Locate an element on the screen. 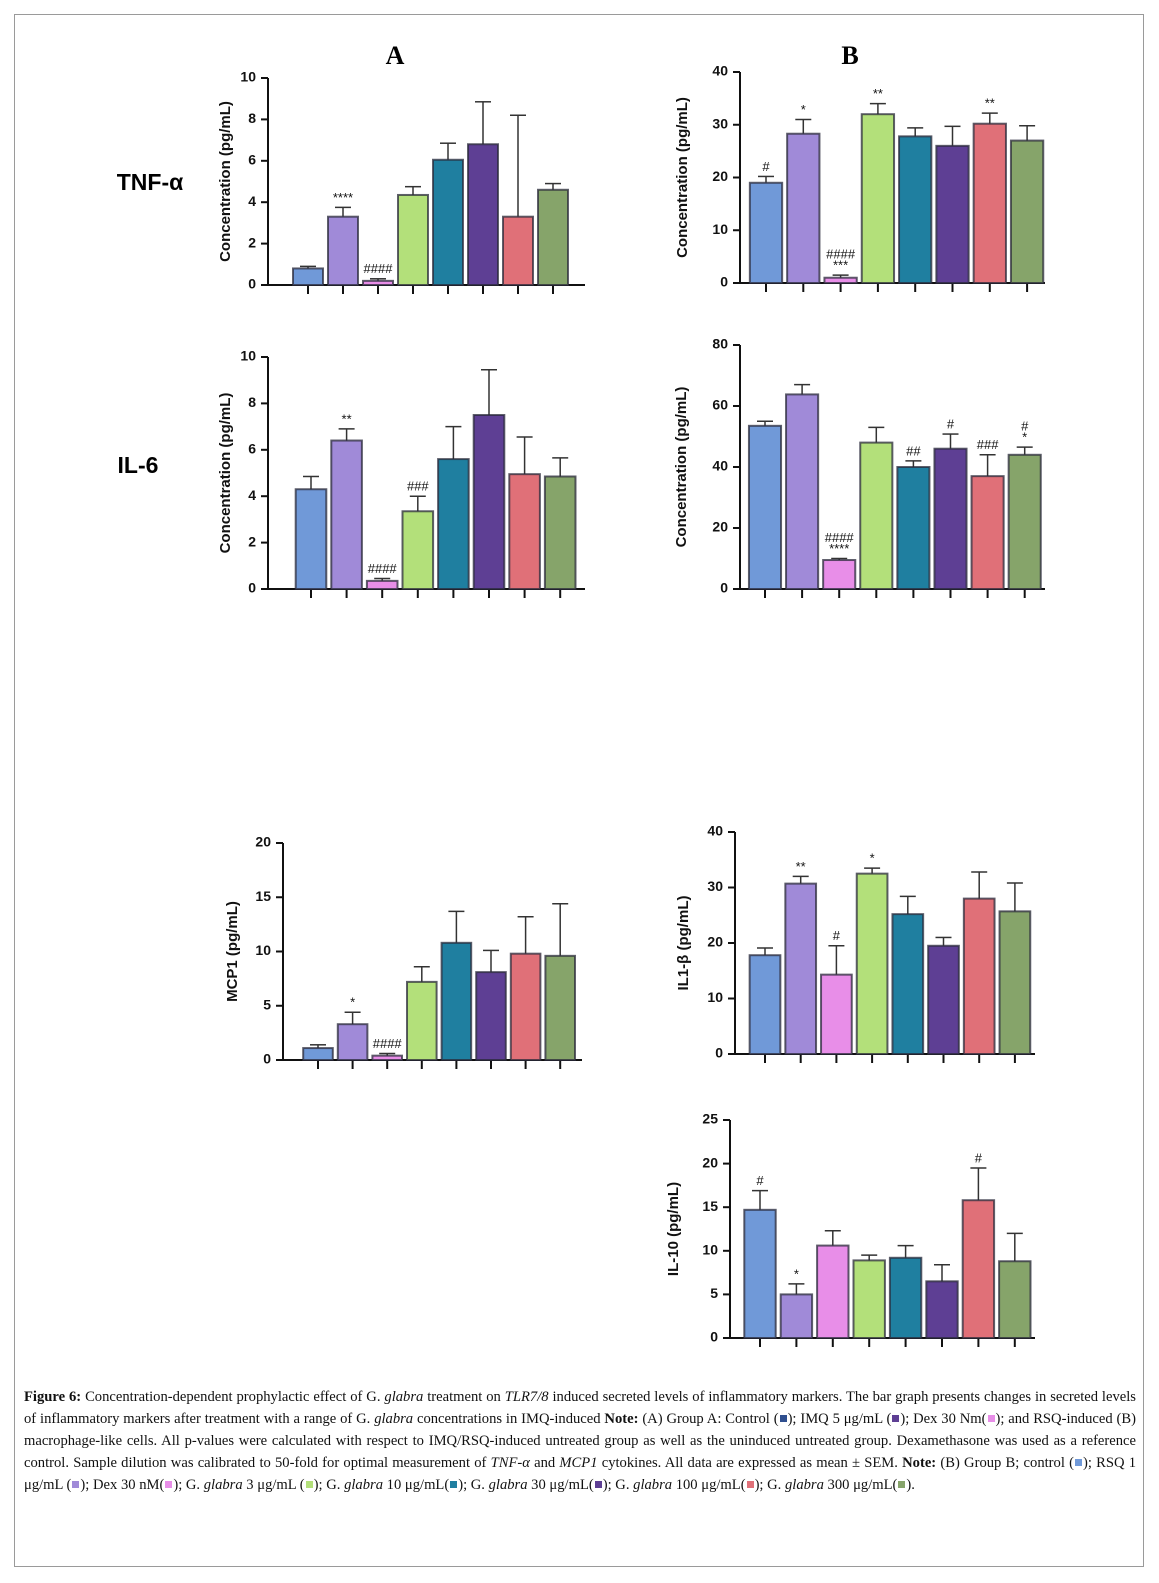 The width and height of the screenshot is (1159, 1583). panel-label: B is located at coordinates (849, 55).